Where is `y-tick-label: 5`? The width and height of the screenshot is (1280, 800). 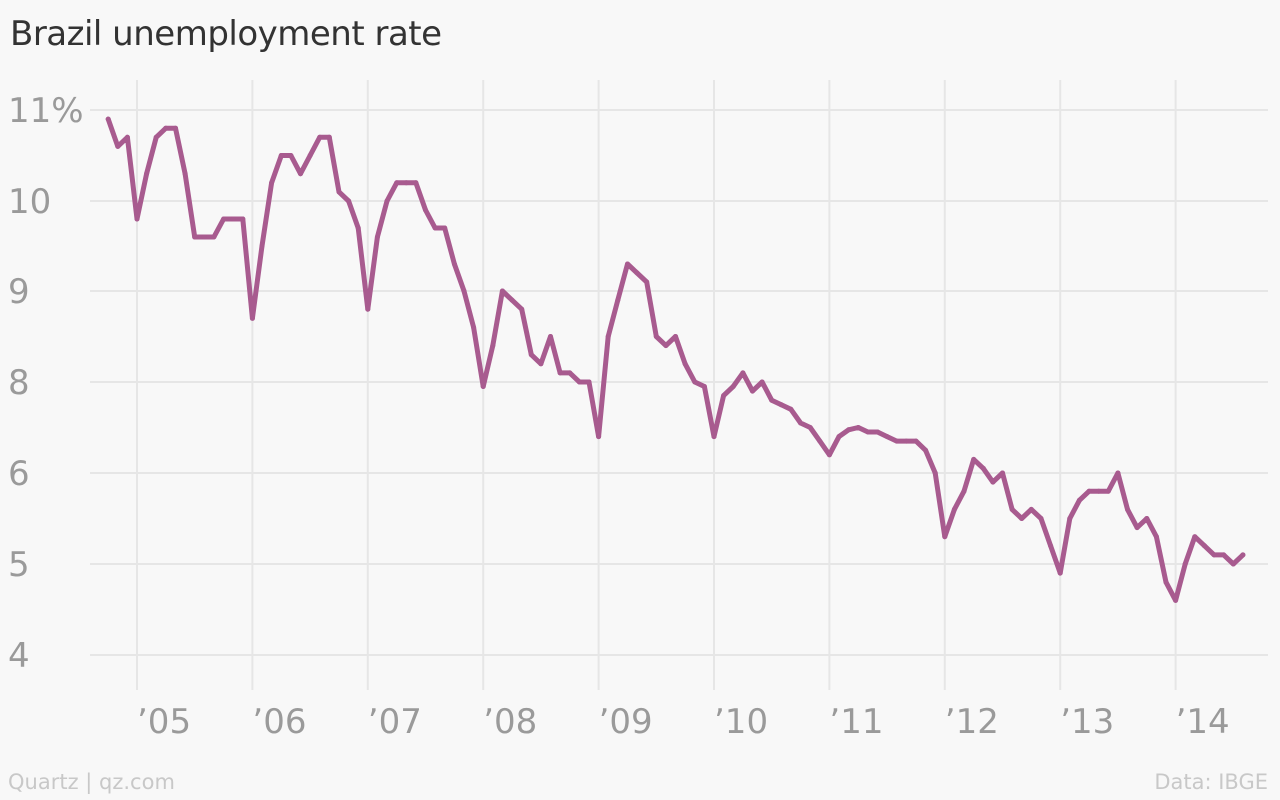 y-tick-label: 5 is located at coordinates (19, 565).